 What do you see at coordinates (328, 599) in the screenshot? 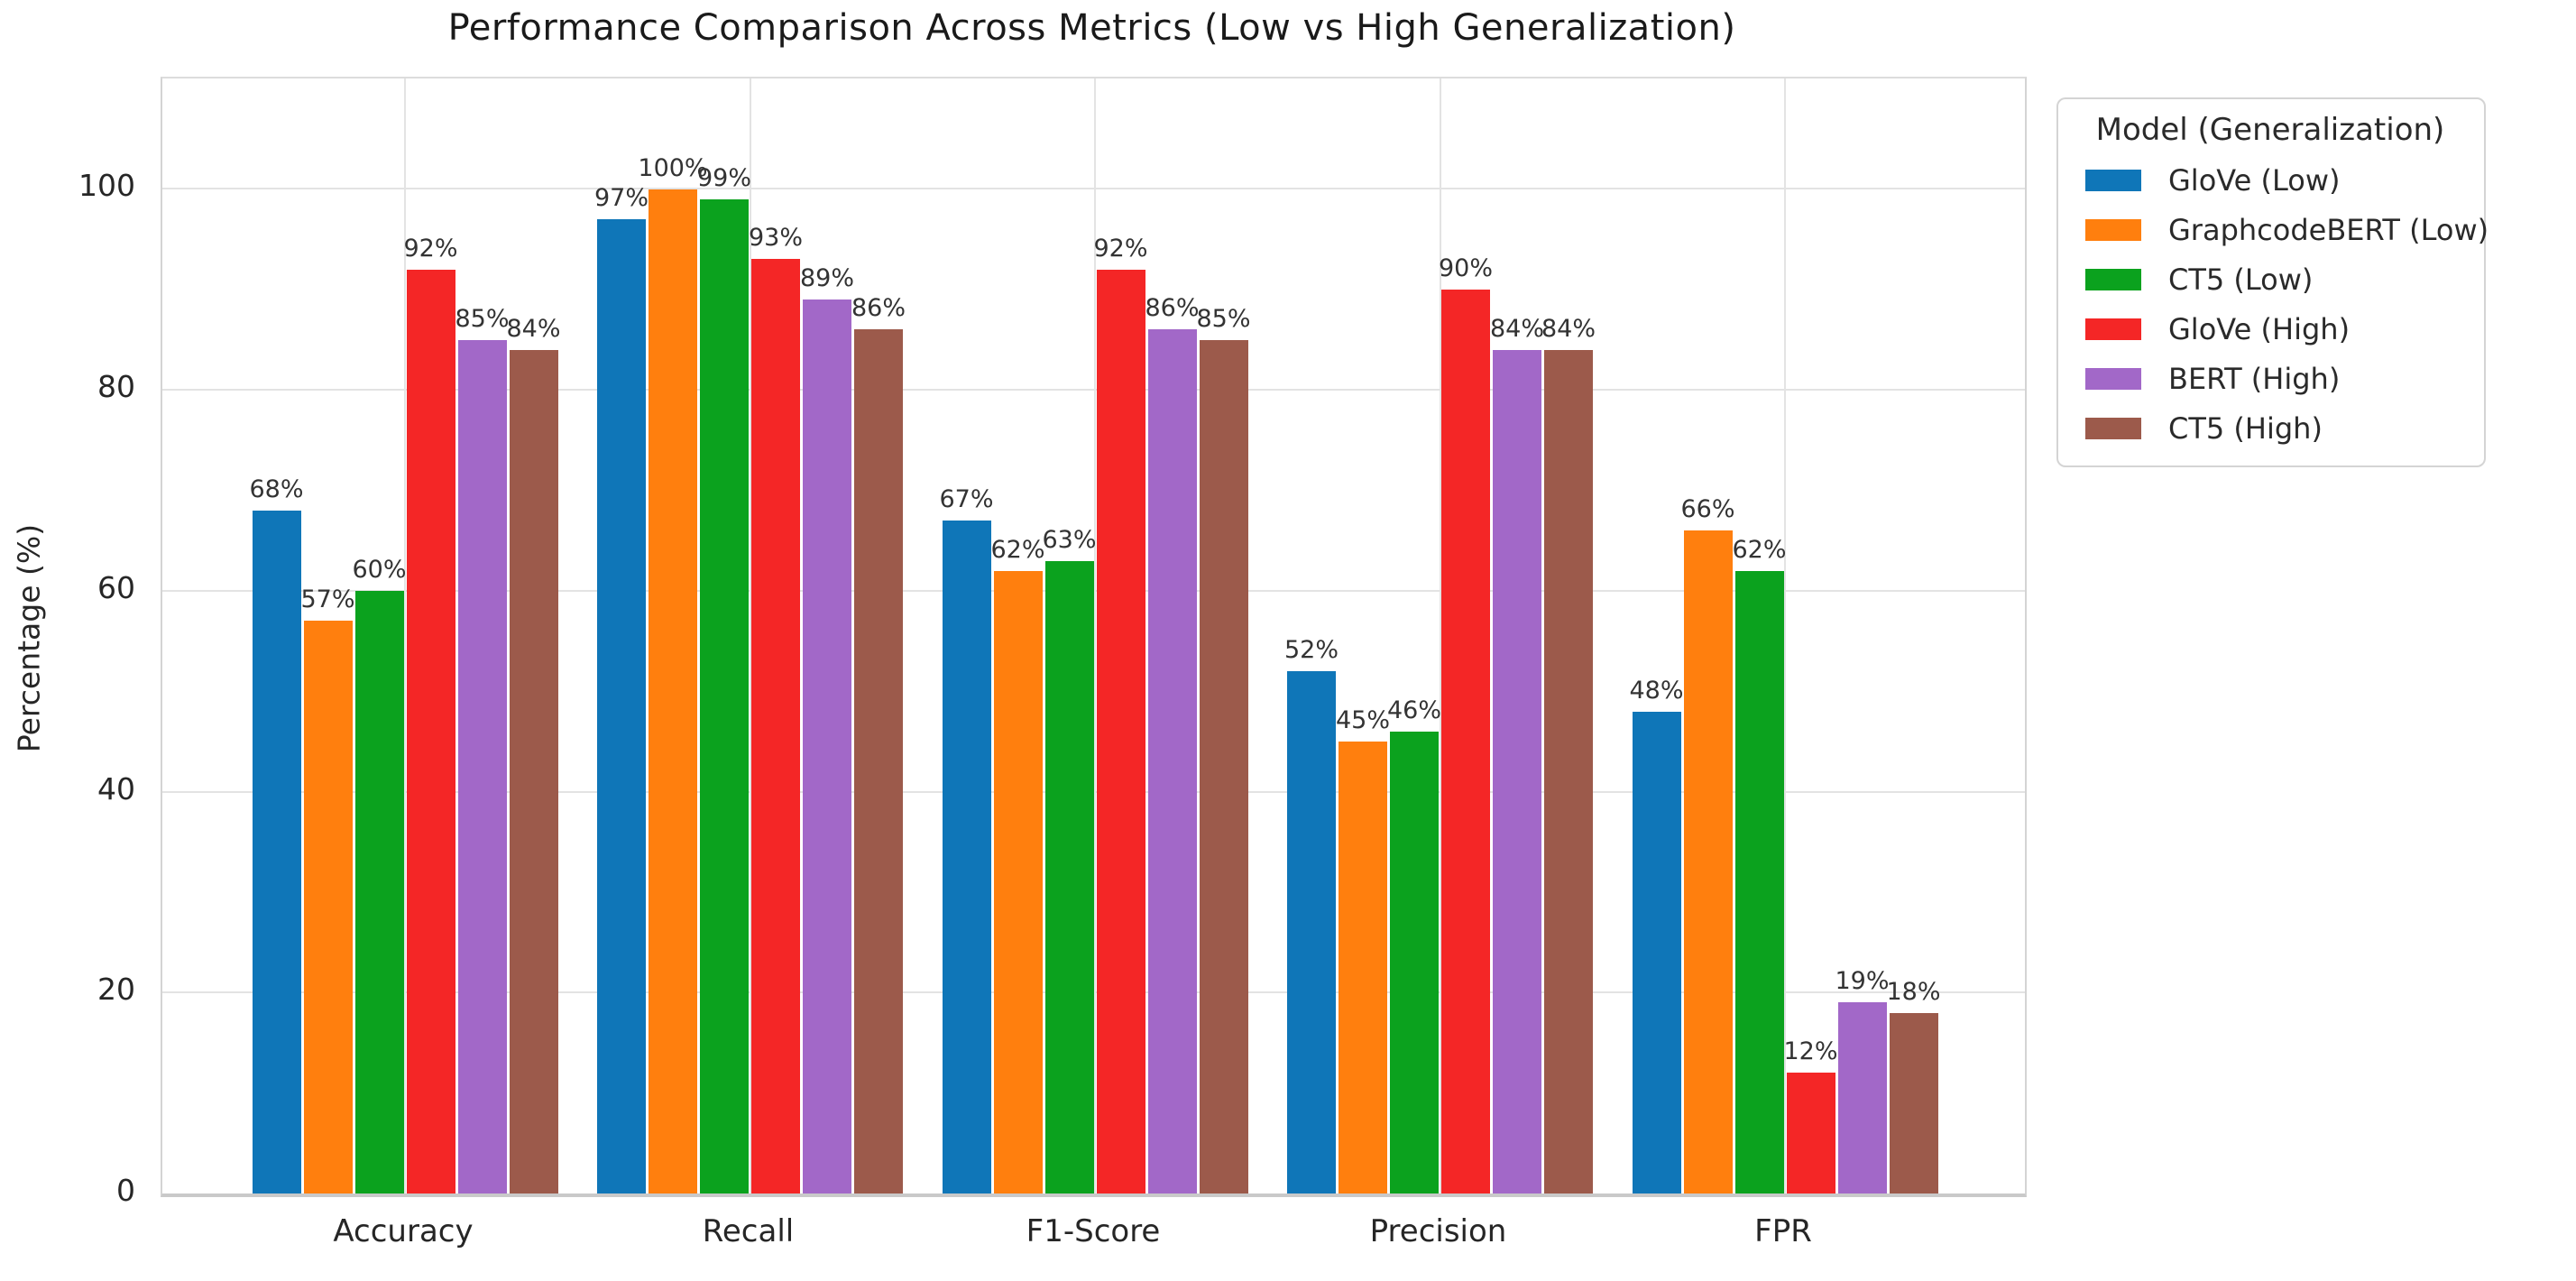
I see `bar-value-label: 57%` at bounding box center [328, 599].